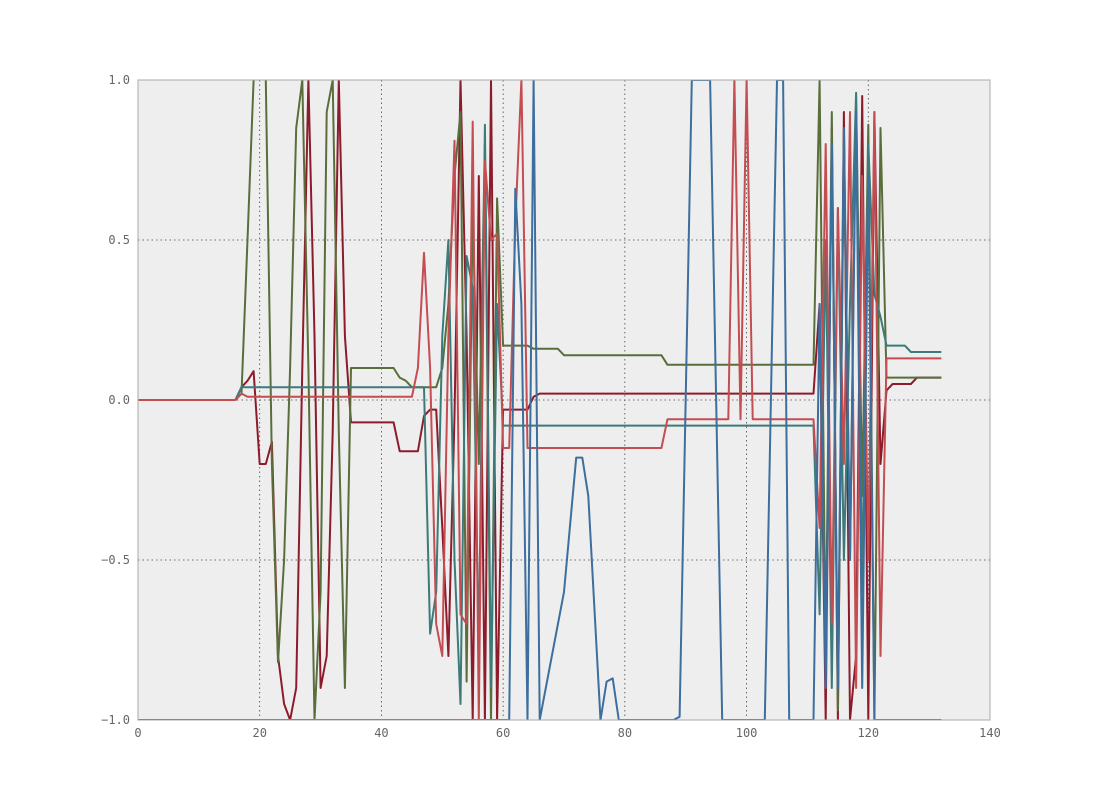 The width and height of the screenshot is (1100, 800). Describe the element at coordinates (115, 720) in the screenshot. I see `y-tick-label: −1.0` at that location.